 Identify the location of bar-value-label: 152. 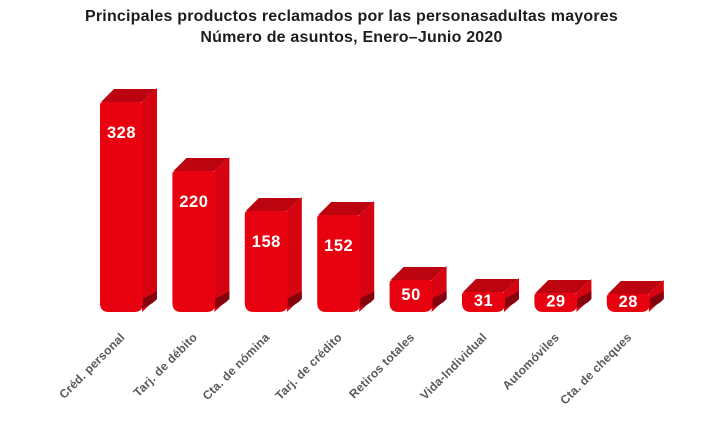
(338, 246).